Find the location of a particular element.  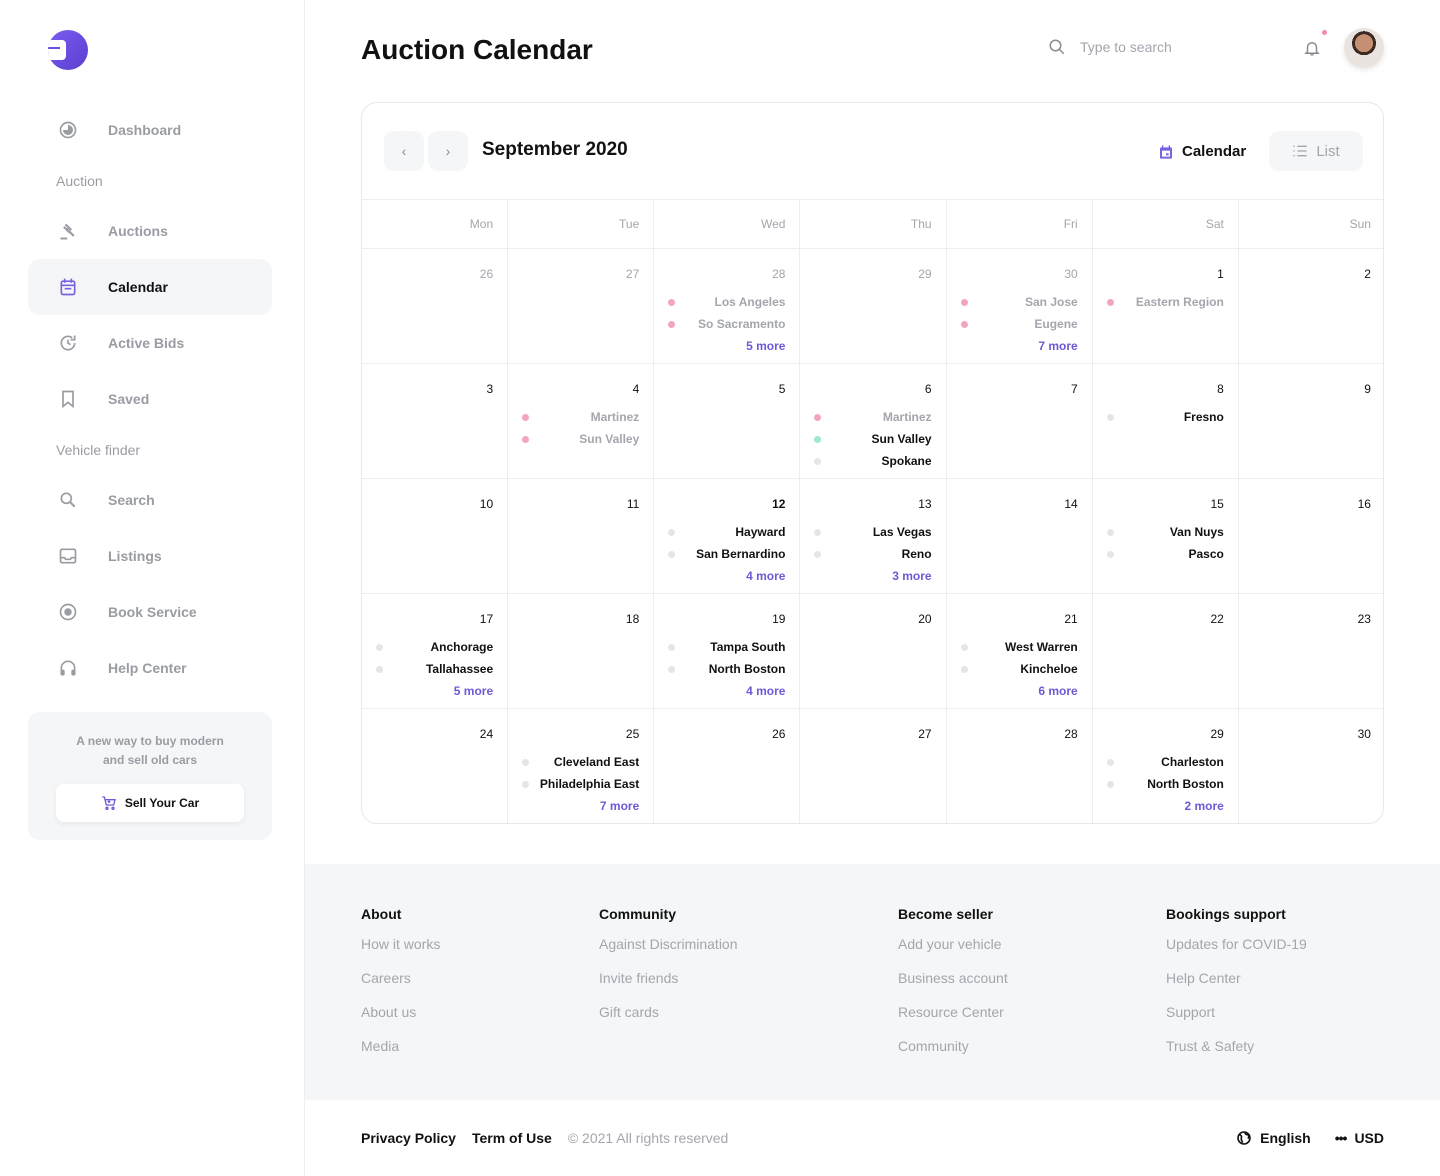

sell-your-car-button: Sell Your Car is located at coordinates (150, 803).